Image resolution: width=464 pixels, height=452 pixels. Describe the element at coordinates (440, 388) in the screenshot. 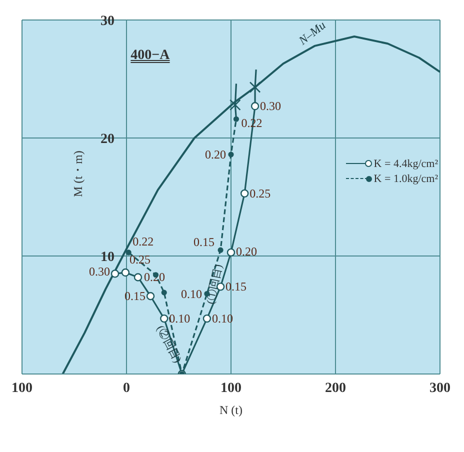

I see `x-tick-label: 300` at that location.